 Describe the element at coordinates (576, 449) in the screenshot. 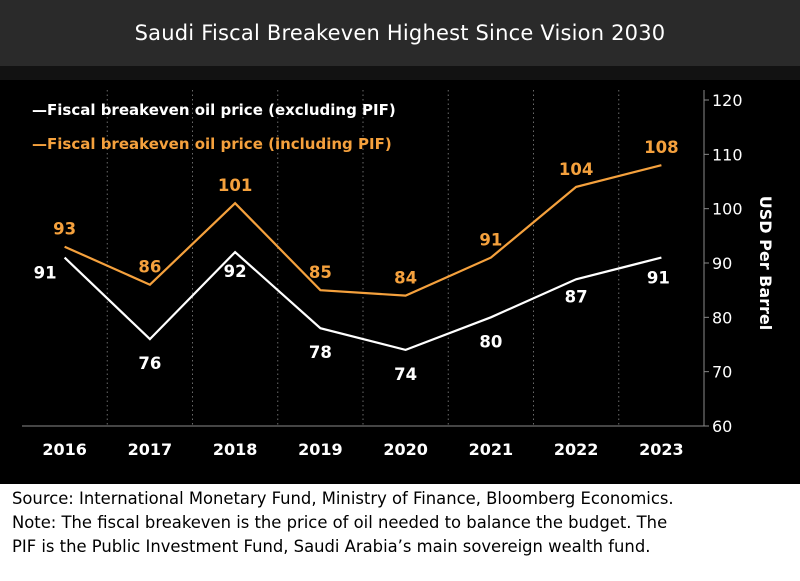

I see `x-tick-label: 2022` at that location.